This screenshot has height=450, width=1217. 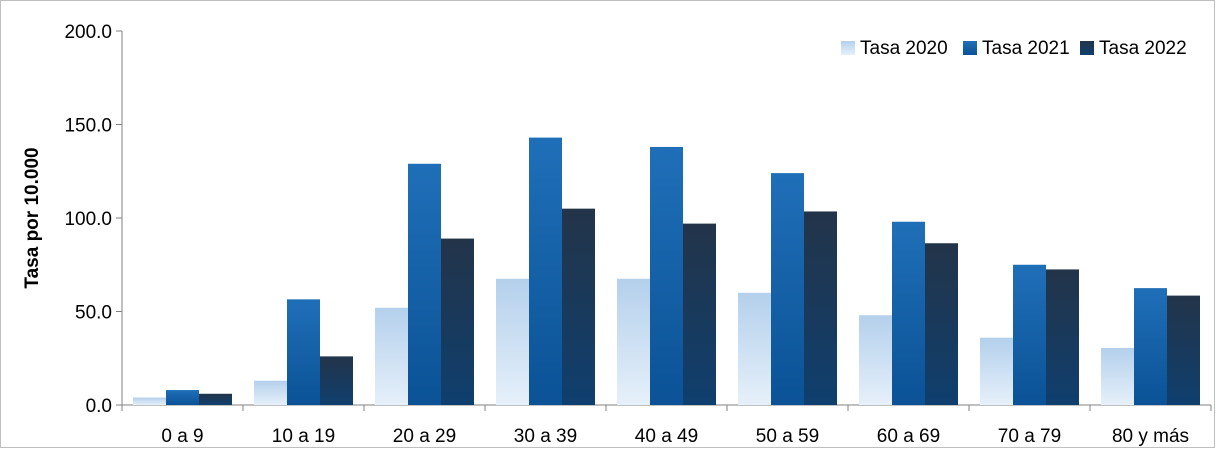 I want to click on legend-label: Tasa 2021, so click(x=1026, y=48).